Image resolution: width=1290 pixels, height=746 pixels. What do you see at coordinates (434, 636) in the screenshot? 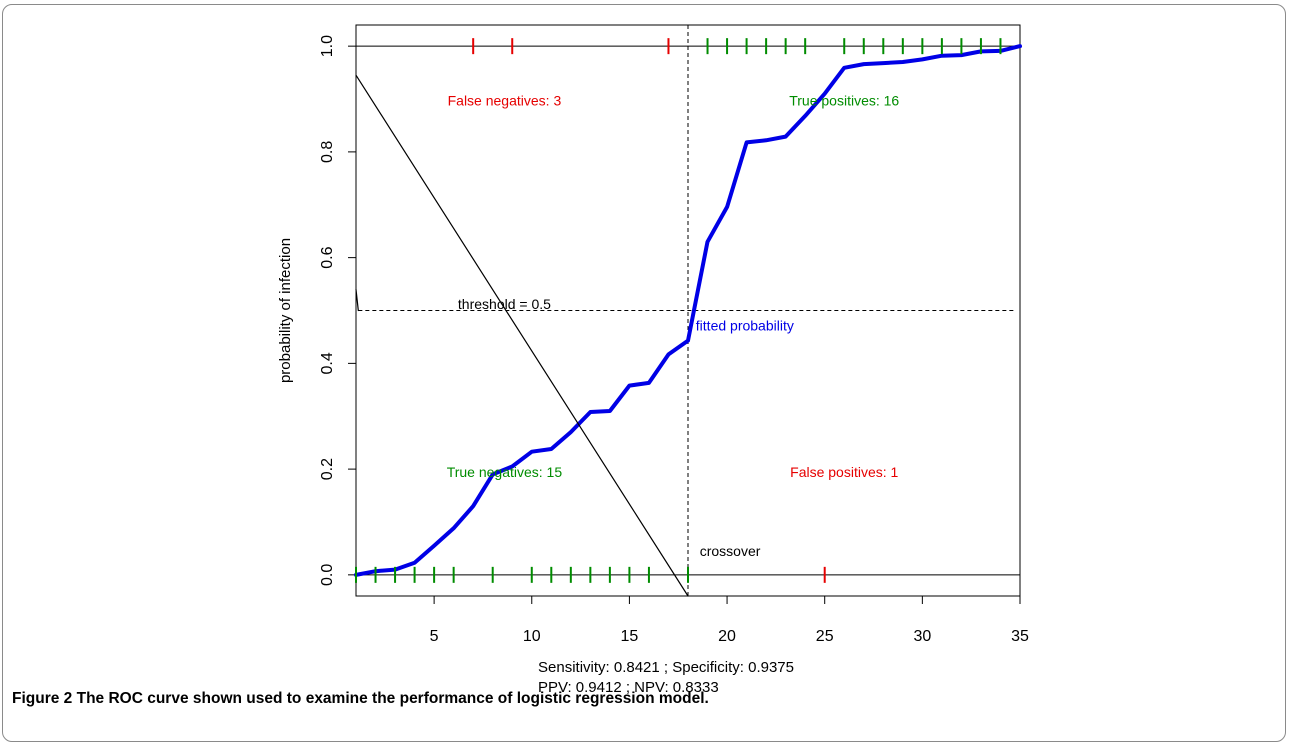
I see `x-tick-label: 5` at bounding box center [434, 636].